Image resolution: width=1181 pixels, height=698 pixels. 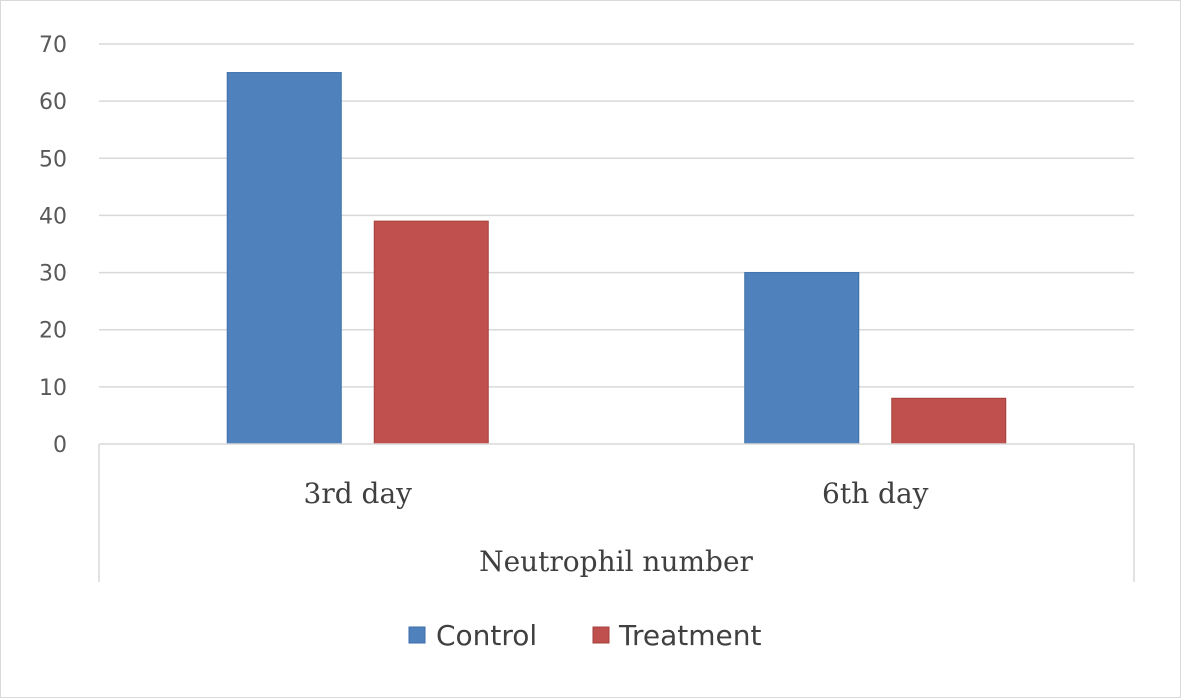 I want to click on bar-treatment-6th-day, so click(x=949, y=421).